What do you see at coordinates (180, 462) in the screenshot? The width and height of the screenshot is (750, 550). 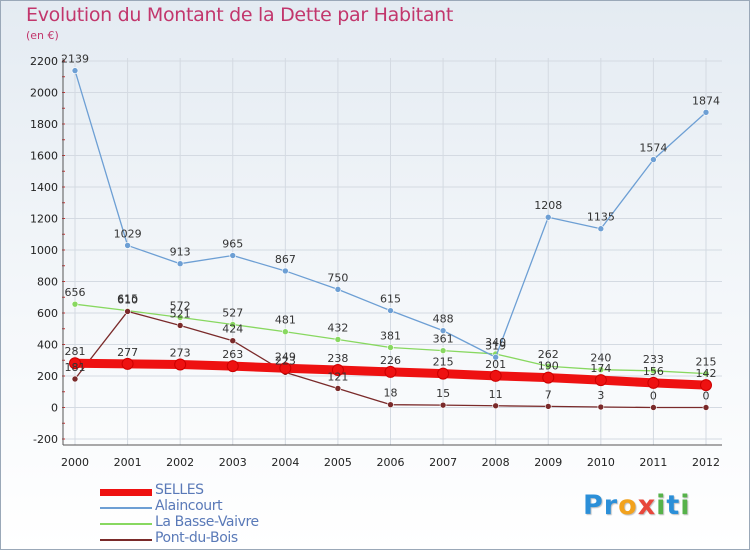 I see `x-tick-label: 2002` at bounding box center [180, 462].